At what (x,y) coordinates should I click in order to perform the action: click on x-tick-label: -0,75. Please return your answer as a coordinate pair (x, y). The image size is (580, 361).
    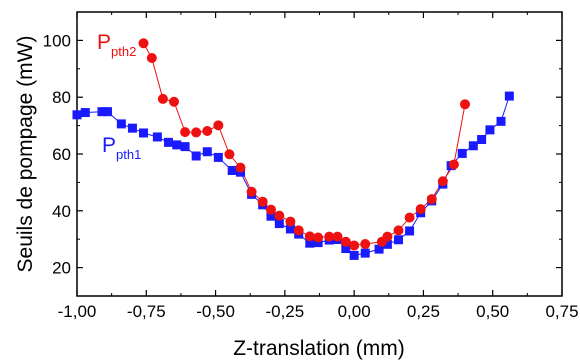
    Looking at the image, I should click on (146, 311).